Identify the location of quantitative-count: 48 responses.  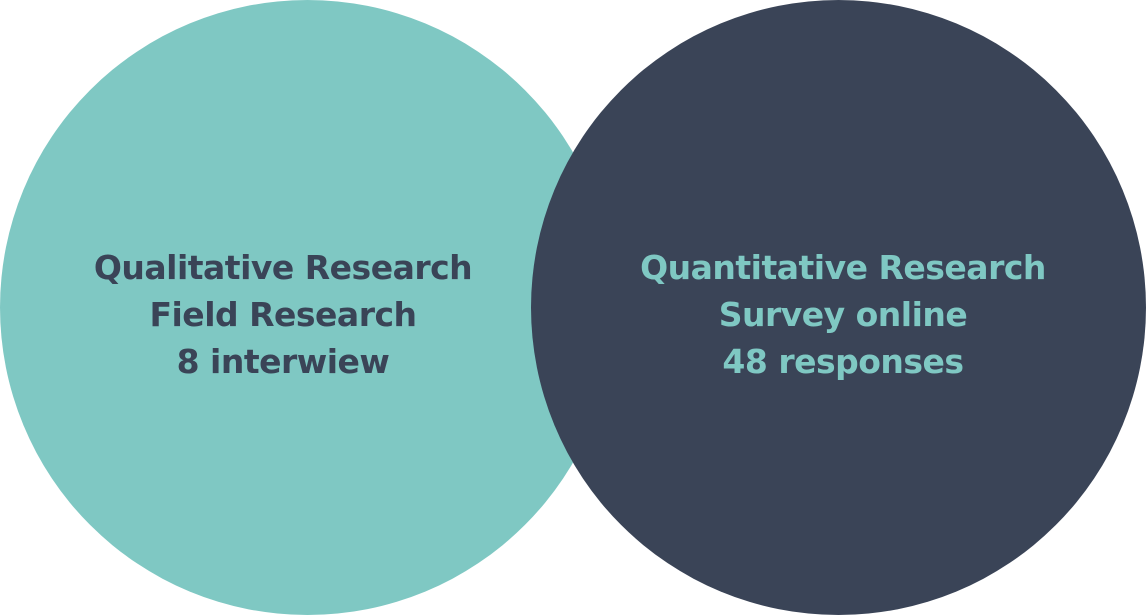
(843, 361).